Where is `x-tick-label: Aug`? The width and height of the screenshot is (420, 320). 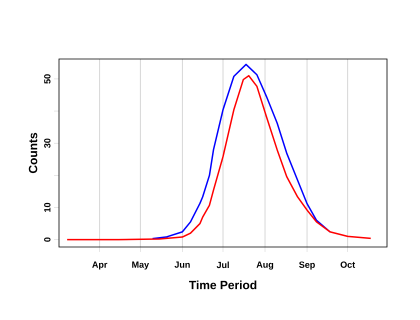 x-tick-label: Aug is located at coordinates (265, 266).